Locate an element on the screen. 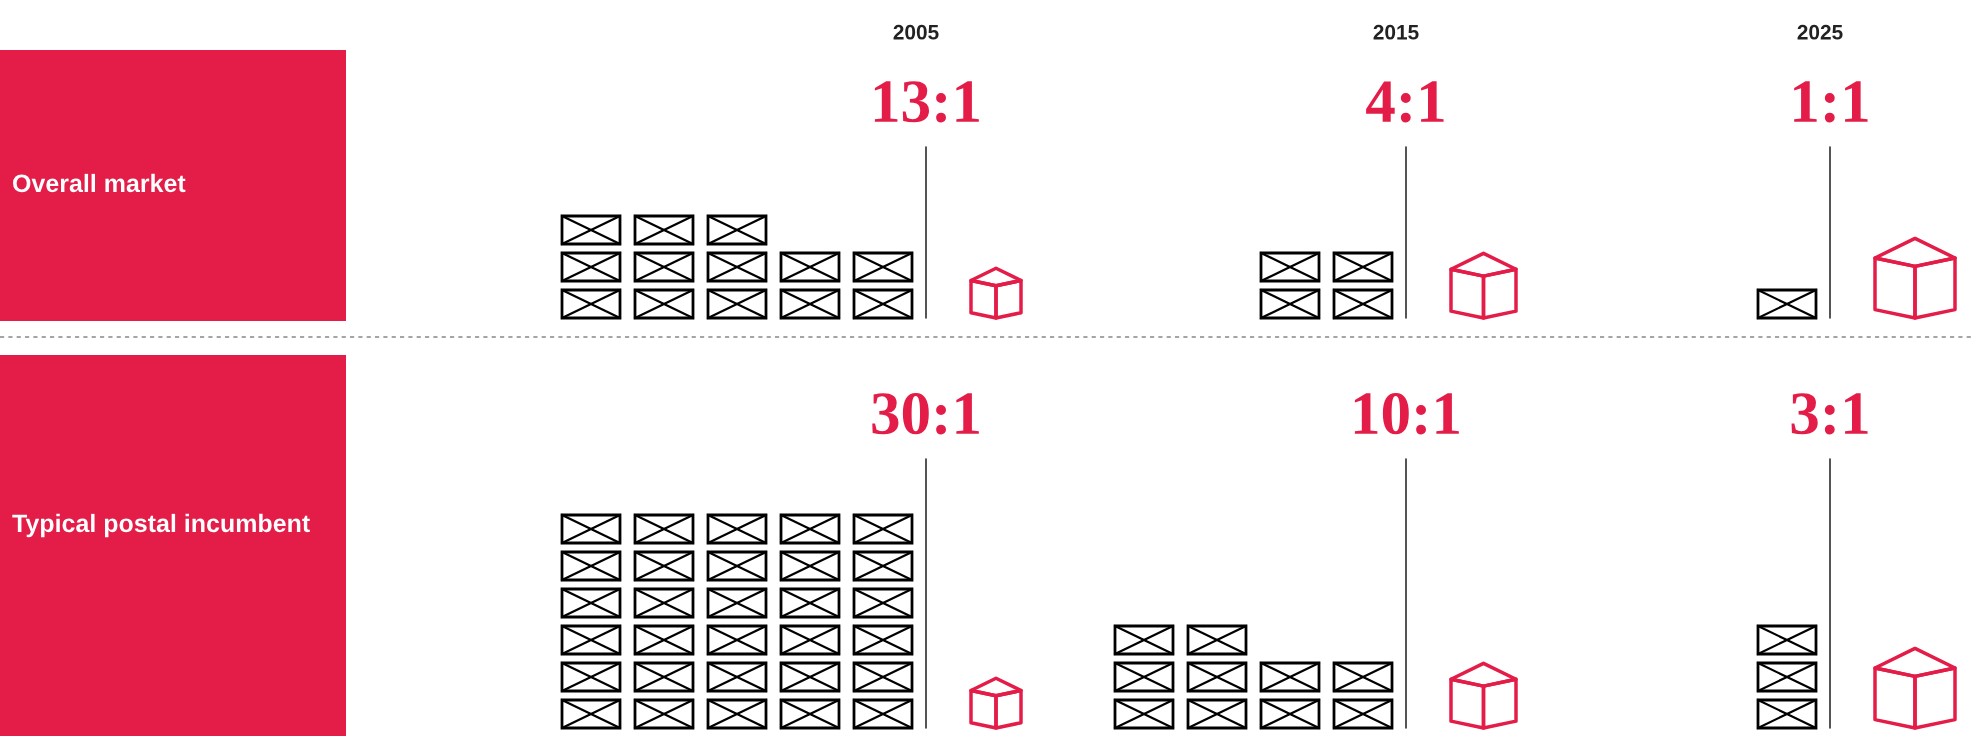 This screenshot has width=1972, height=736. text: Typical postal incumbent is located at coordinates (161, 525).